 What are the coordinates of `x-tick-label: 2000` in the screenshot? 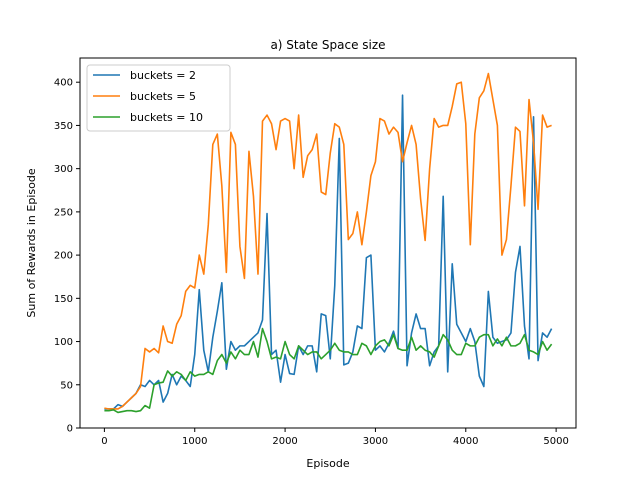 It's located at (284, 441).